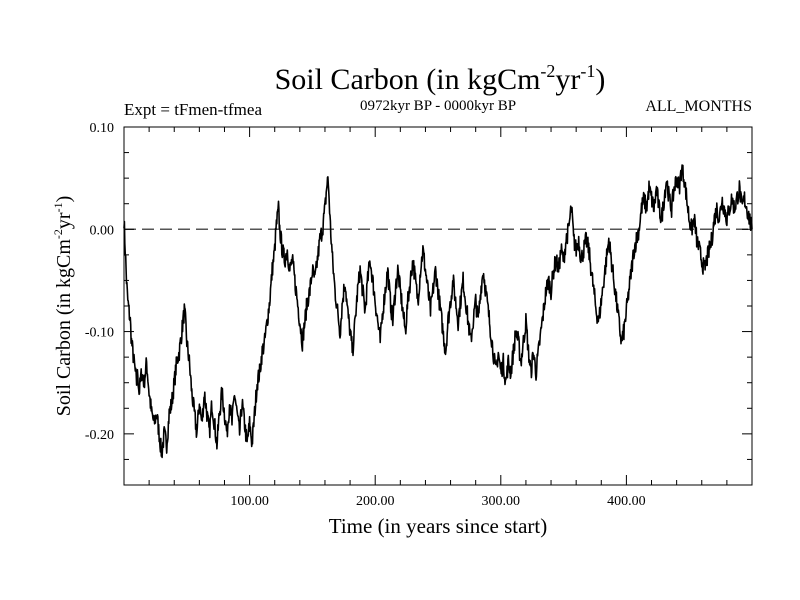 The image size is (800, 600). I want to click on y-axis-label-sup1: -2, so click(58, 234).